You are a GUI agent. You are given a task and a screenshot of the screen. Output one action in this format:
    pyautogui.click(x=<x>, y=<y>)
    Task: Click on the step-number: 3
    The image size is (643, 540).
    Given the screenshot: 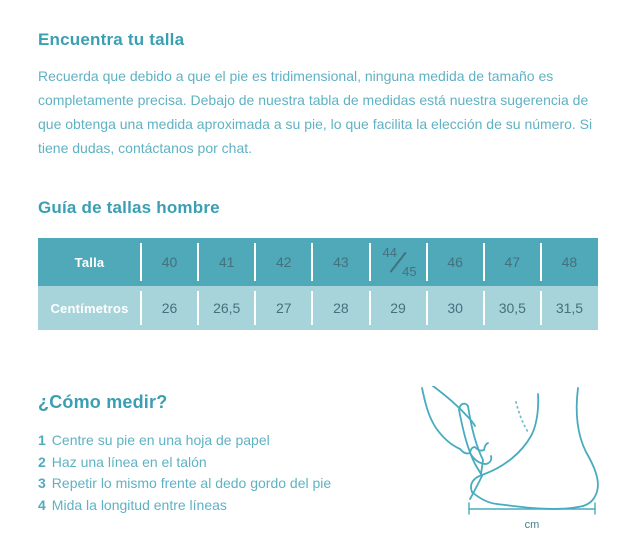 What is the action you would take?
    pyautogui.click(x=42, y=483)
    